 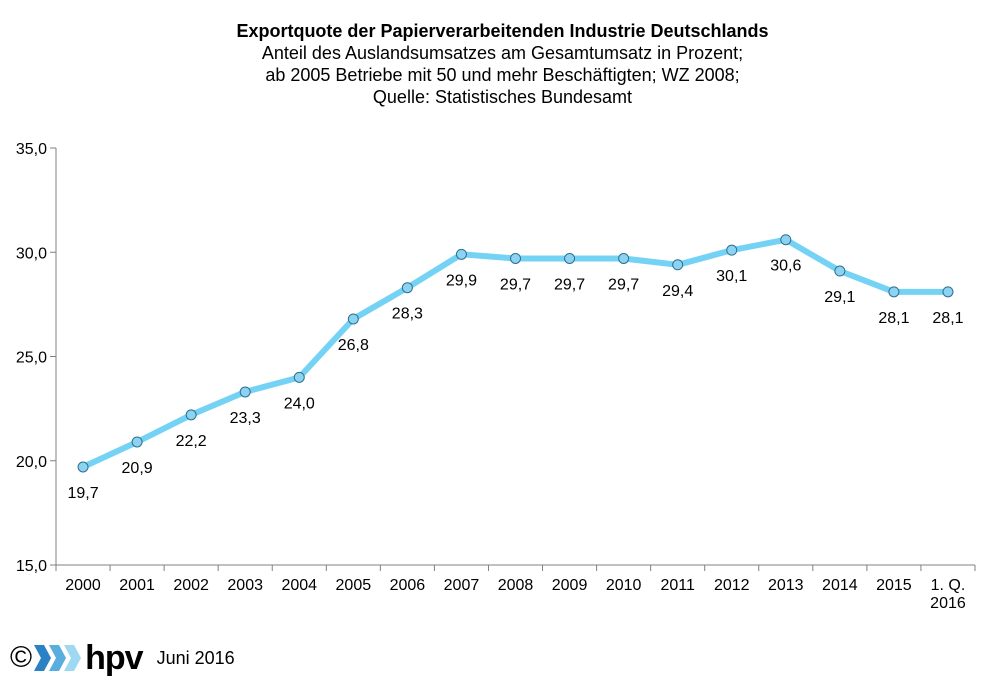 What do you see at coordinates (516, 585) in the screenshot?
I see `x-tick-label: 2008` at bounding box center [516, 585].